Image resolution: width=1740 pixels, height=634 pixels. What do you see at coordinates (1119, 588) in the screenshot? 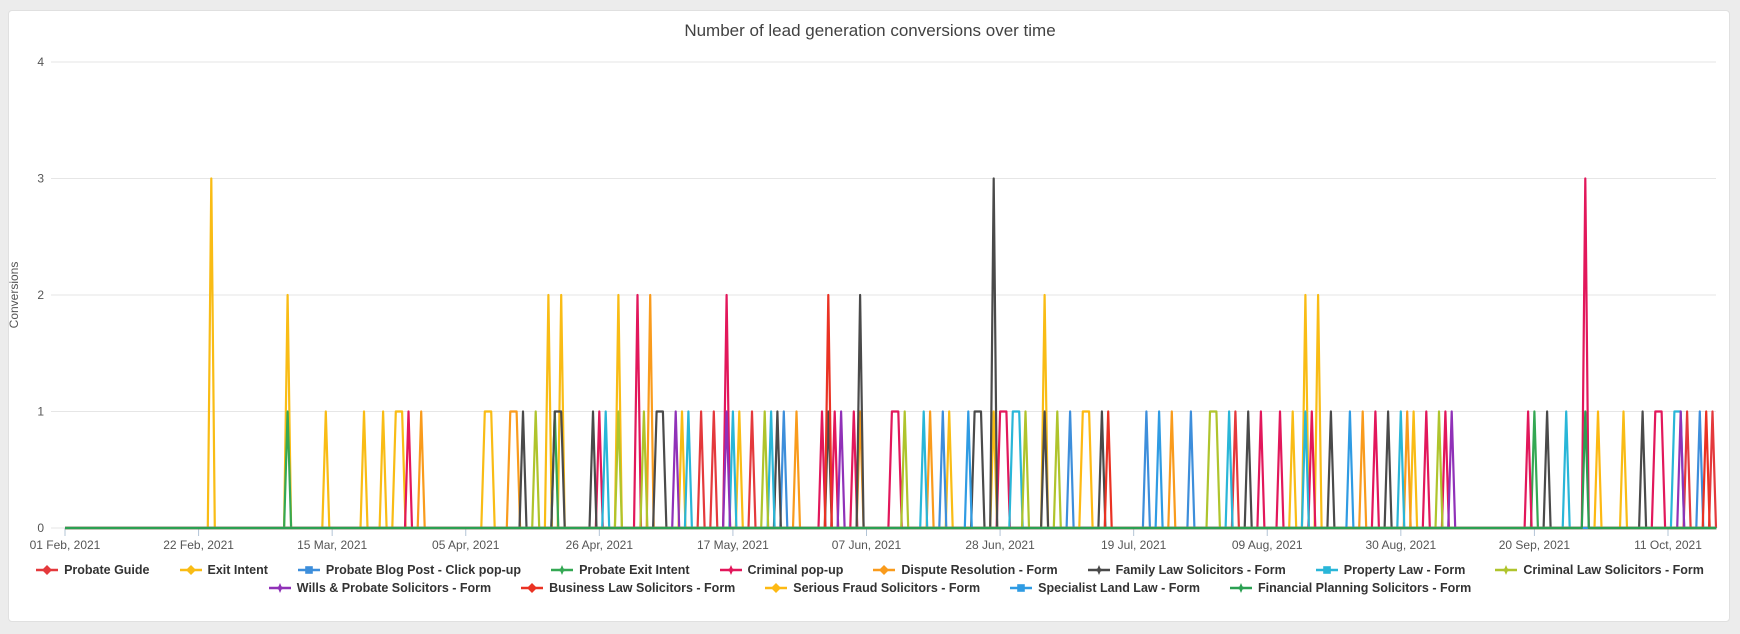
I see `legend-label: Specialist Land Law - Form` at bounding box center [1119, 588].